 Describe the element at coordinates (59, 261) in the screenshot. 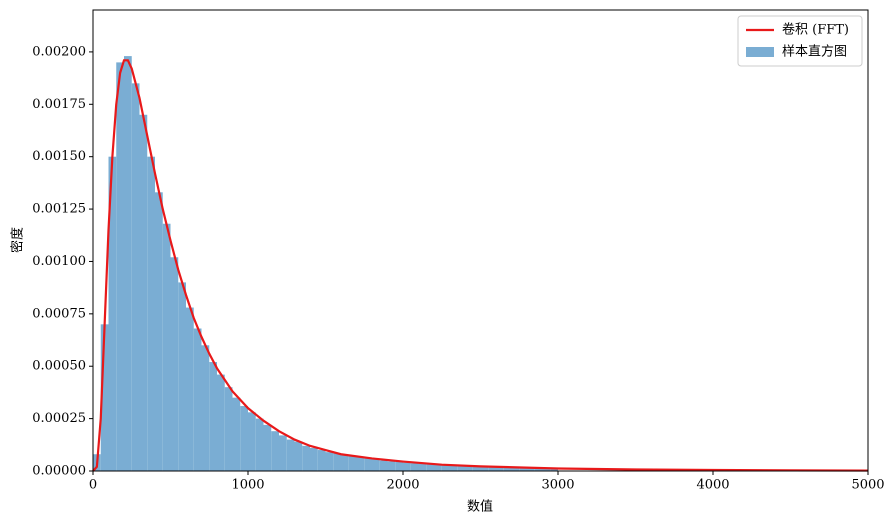

I see `y-tick-label: 0.00100` at that location.